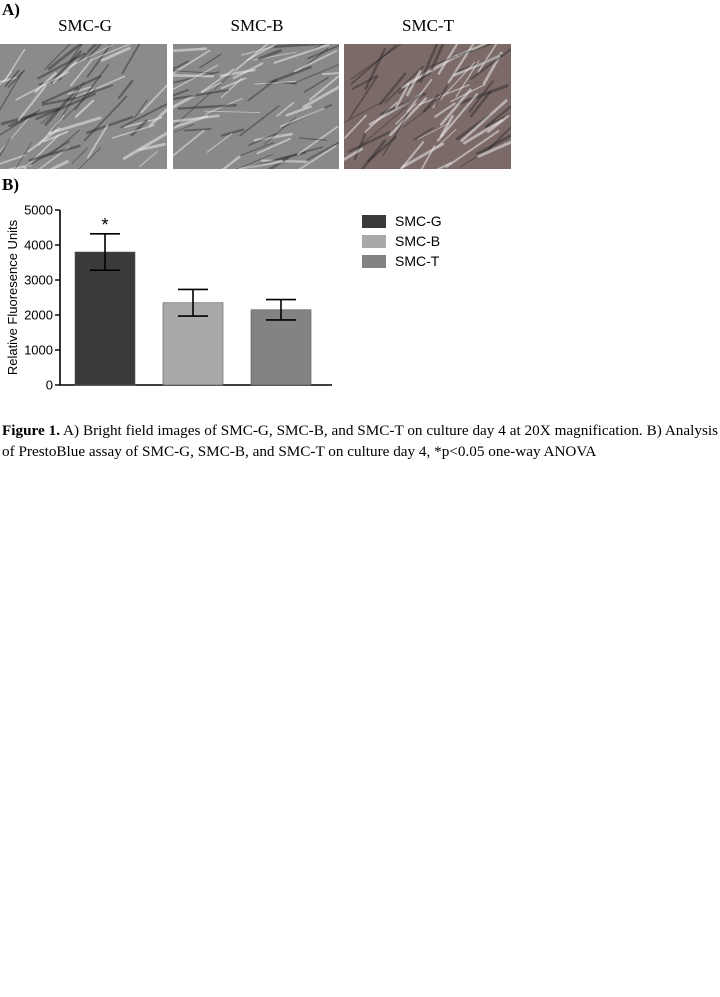 The width and height of the screenshot is (720, 997). Describe the element at coordinates (281, 347) in the screenshot. I see `bar-smc-t` at that location.